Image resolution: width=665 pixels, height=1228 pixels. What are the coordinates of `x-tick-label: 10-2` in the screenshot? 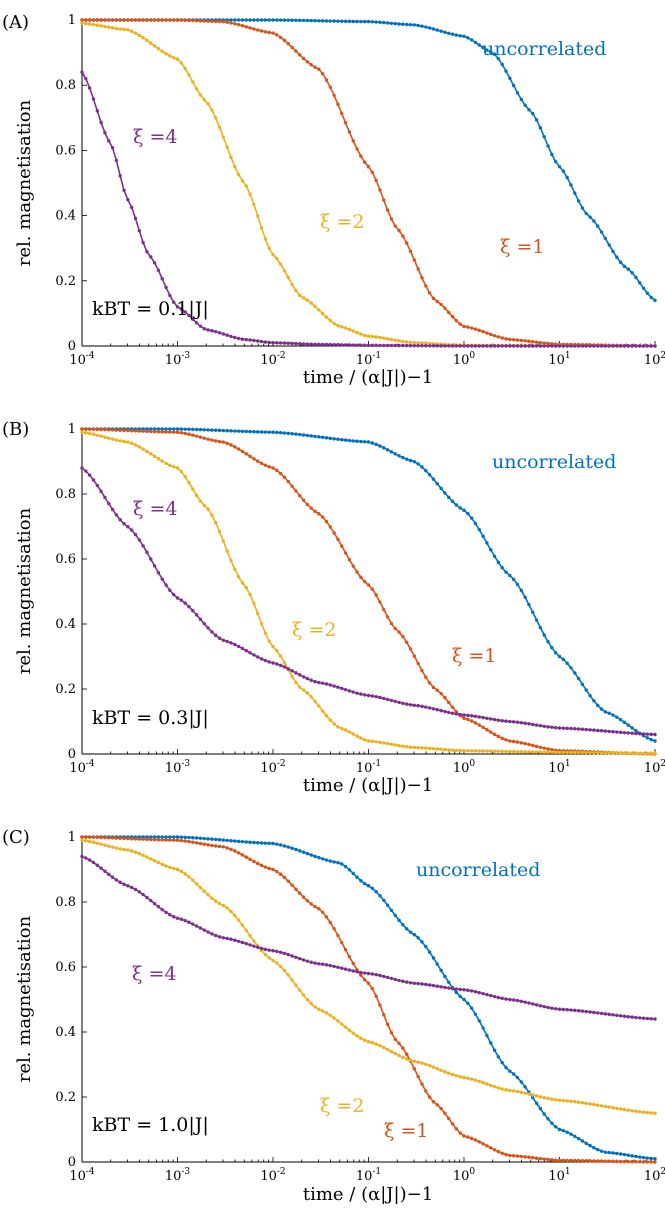 It's located at (272, 767).